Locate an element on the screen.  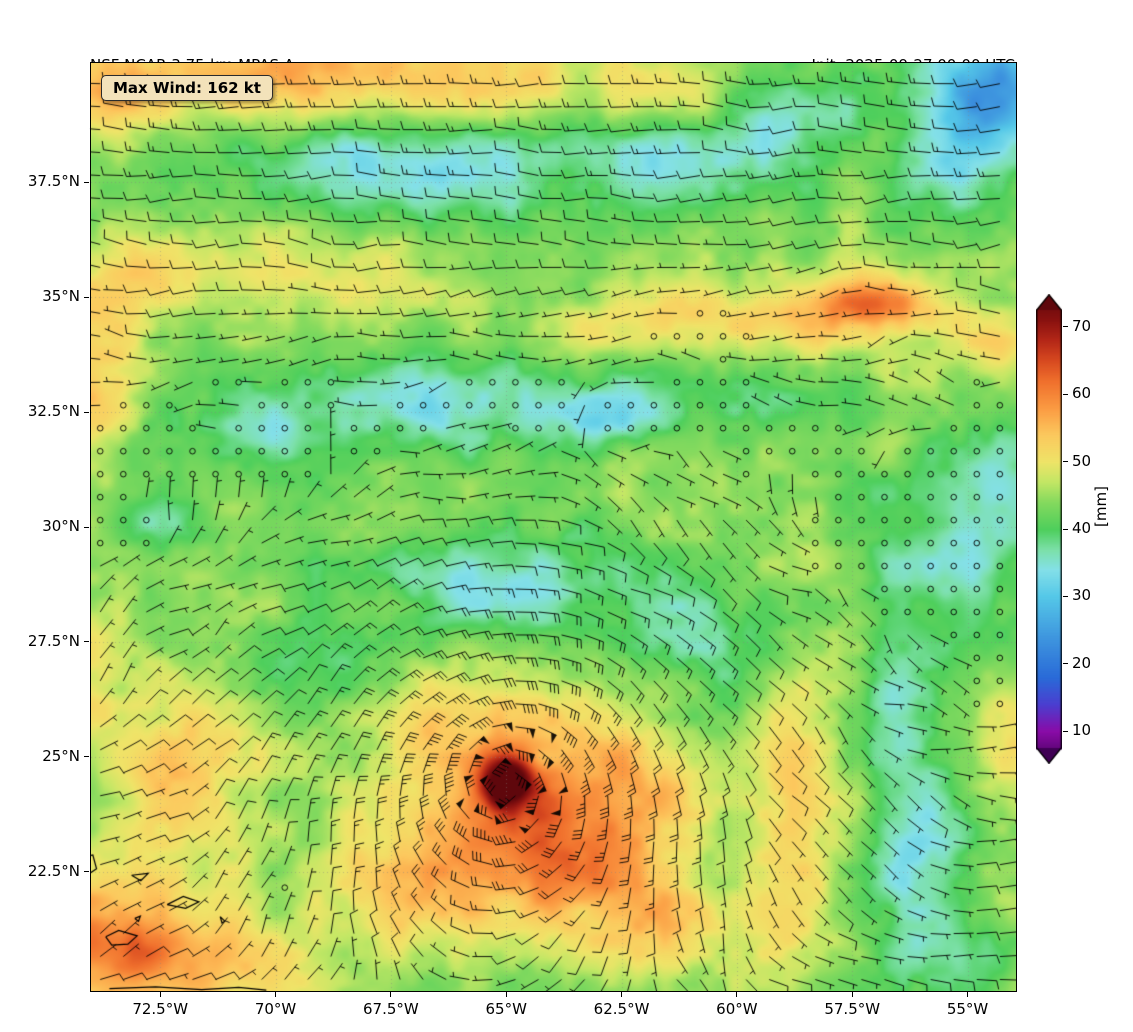
x-tick-label: 70°W is located at coordinates (275, 1009).